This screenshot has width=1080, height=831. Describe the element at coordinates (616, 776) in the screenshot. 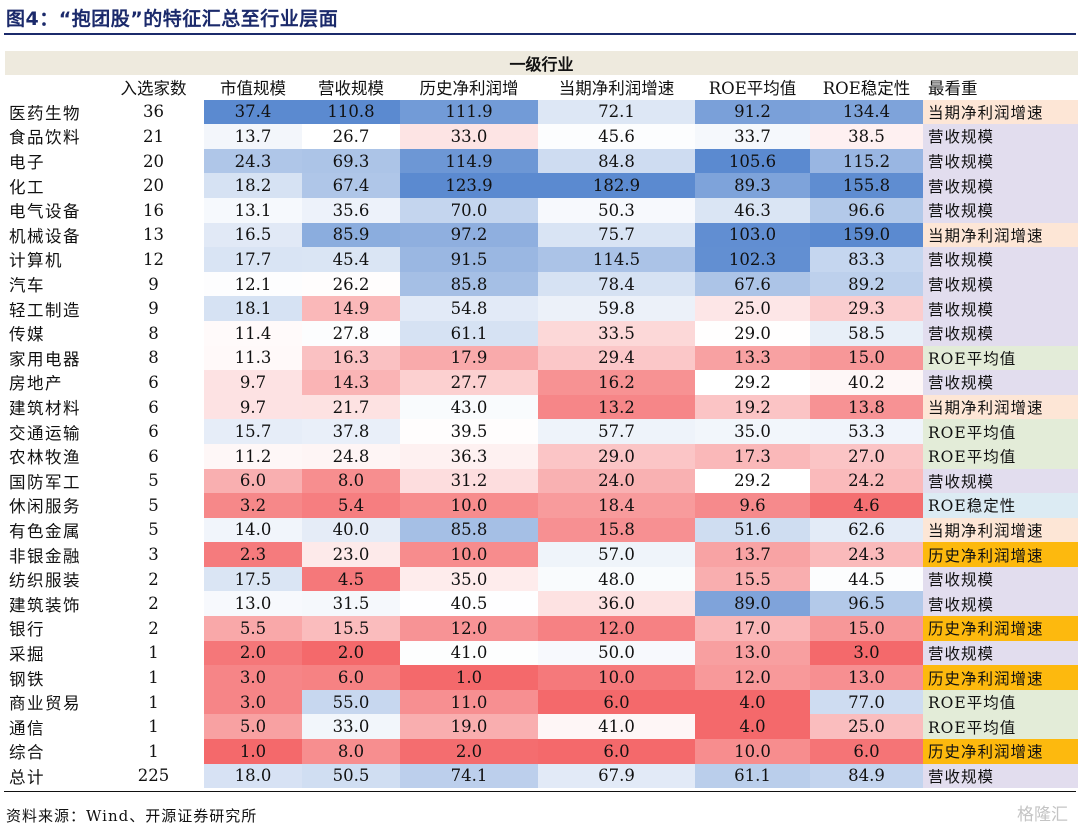

I see `metric-cell: 67.9` at that location.